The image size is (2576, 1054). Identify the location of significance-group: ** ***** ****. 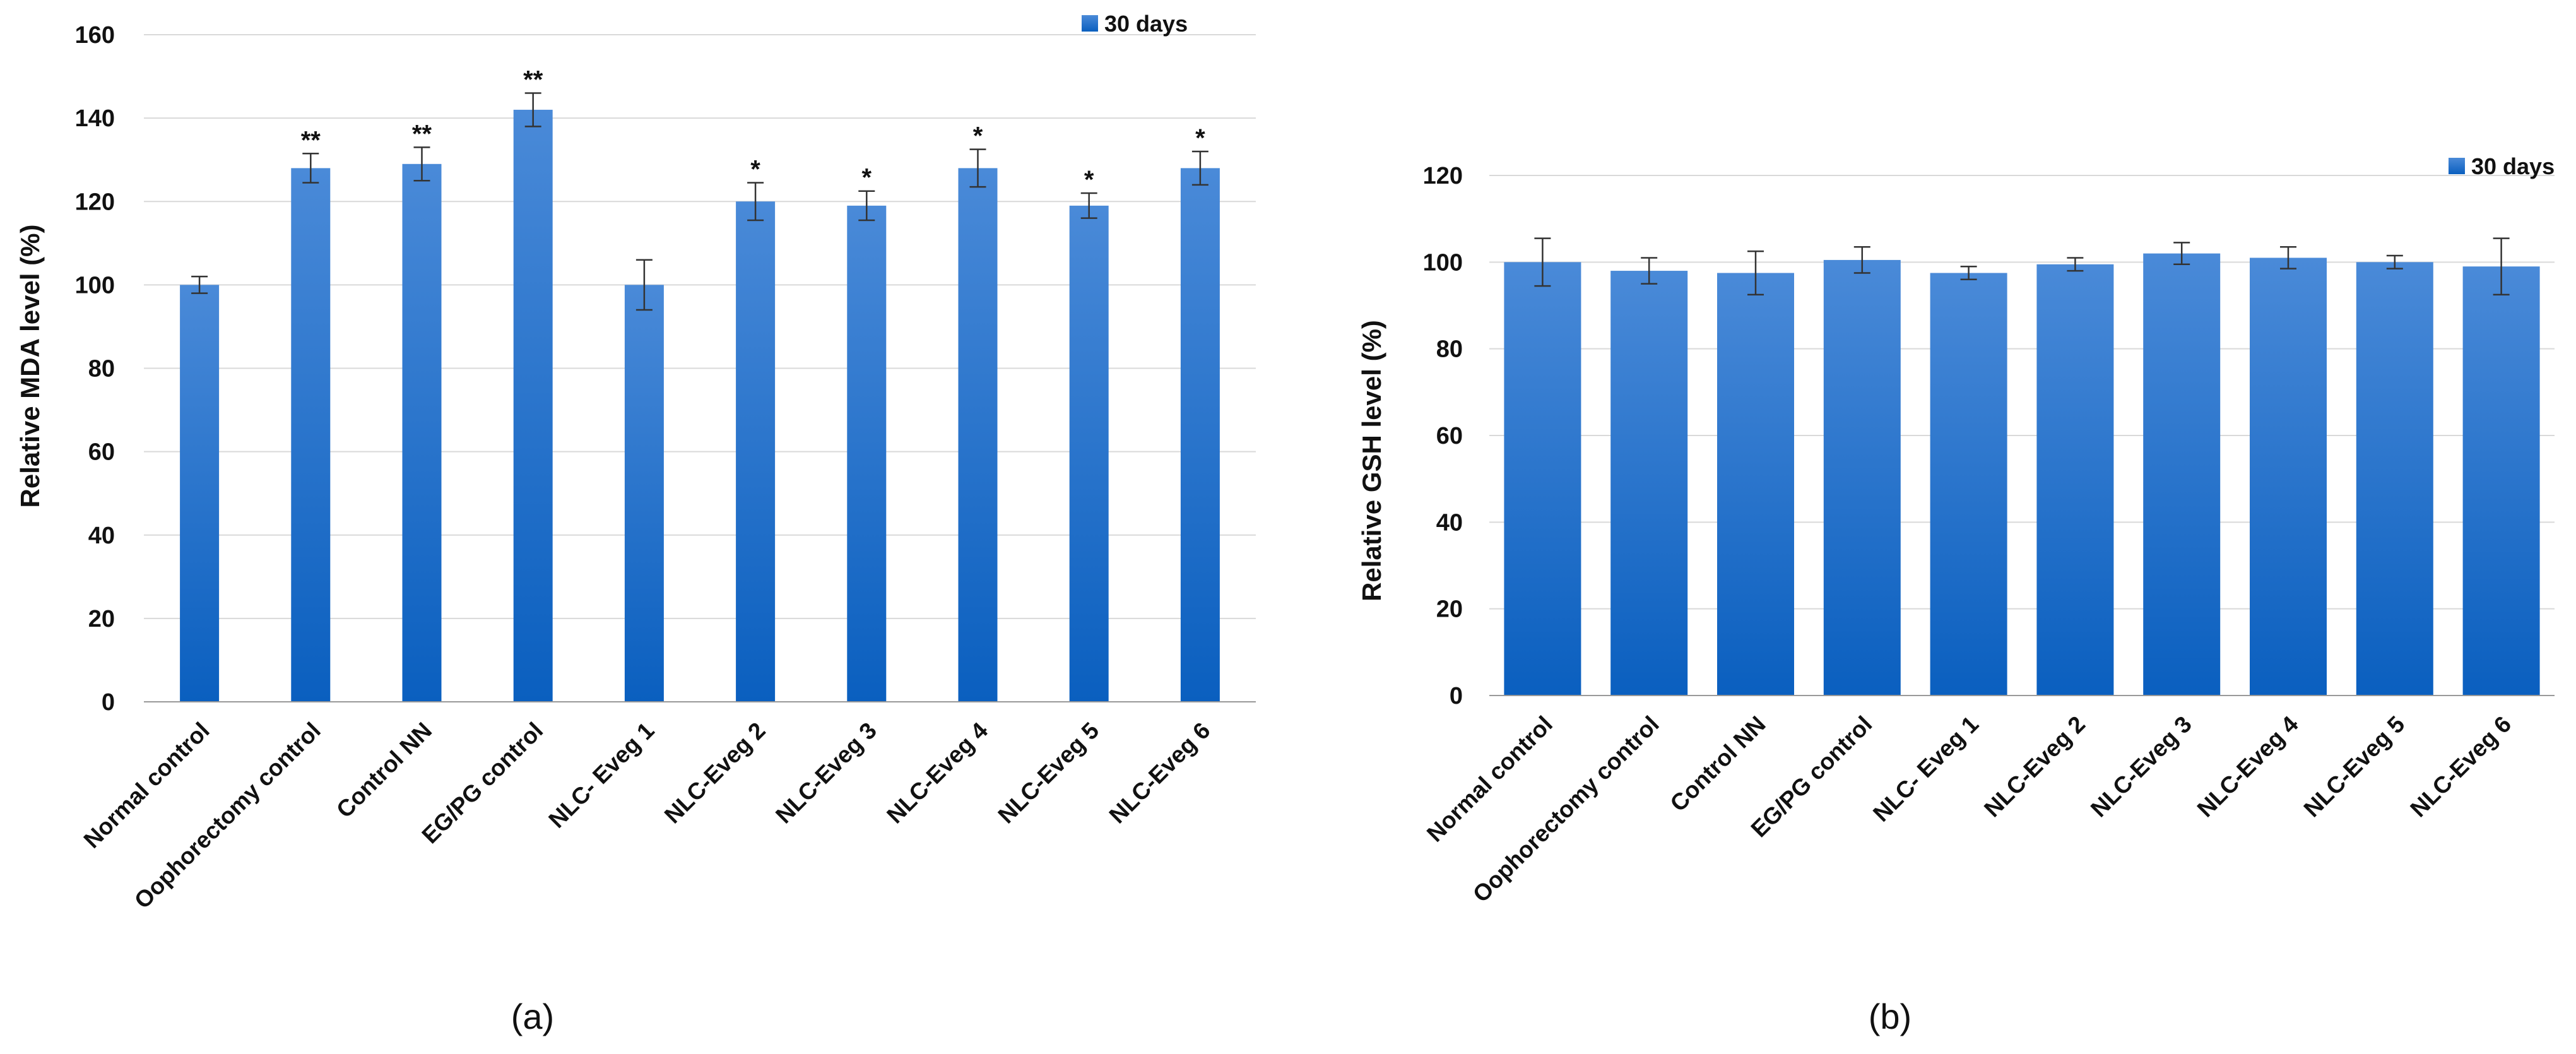
(753, 130).